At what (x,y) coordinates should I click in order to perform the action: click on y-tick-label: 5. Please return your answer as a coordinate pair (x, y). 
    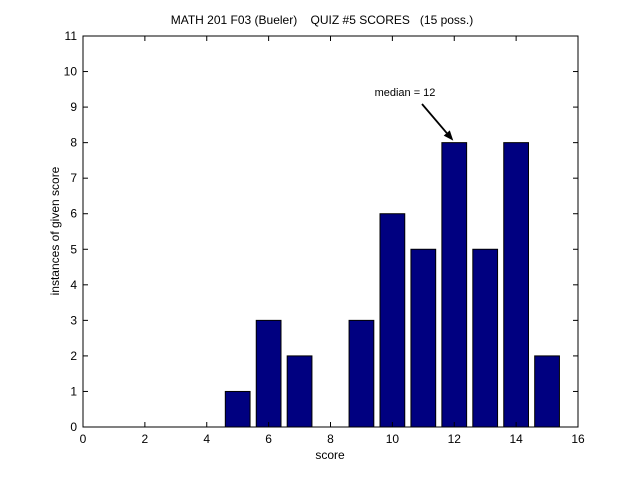
    Looking at the image, I should click on (73, 249).